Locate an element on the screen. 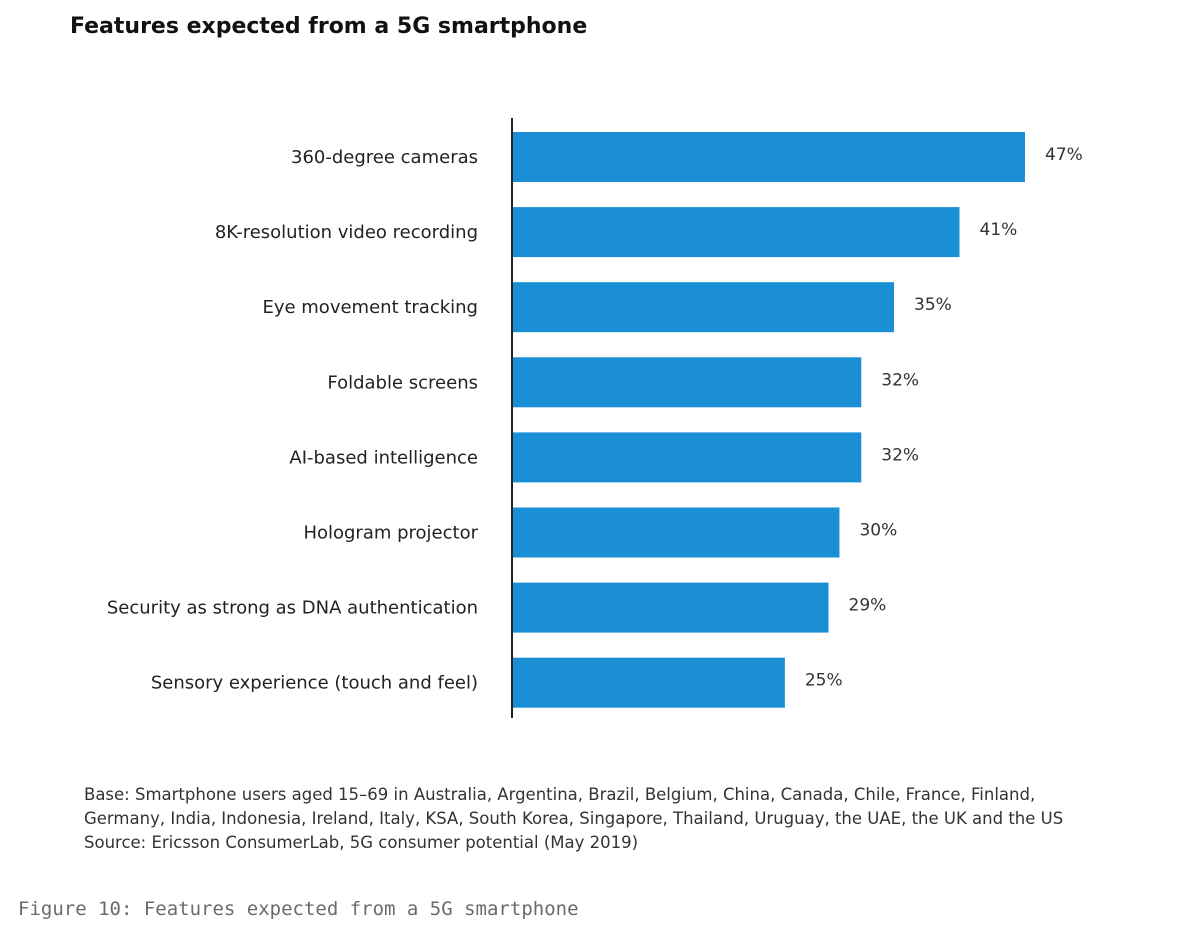  category-label-1: 360-degree cameras is located at coordinates (384, 157).